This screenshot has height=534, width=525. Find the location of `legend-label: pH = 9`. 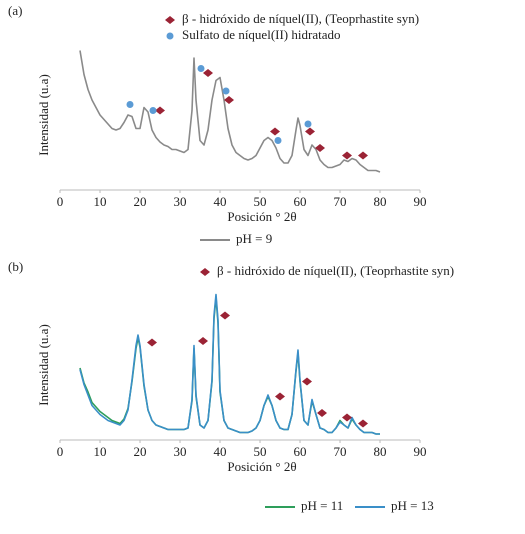

legend-label: pH = 9 is located at coordinates (254, 238).